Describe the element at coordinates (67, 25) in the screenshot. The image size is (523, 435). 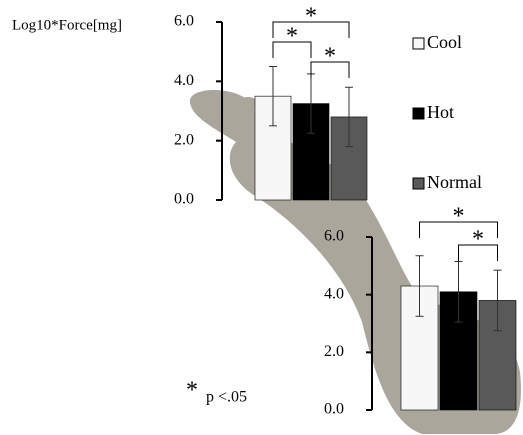
I see `y-axis-label: Log10*Force[mg]` at that location.